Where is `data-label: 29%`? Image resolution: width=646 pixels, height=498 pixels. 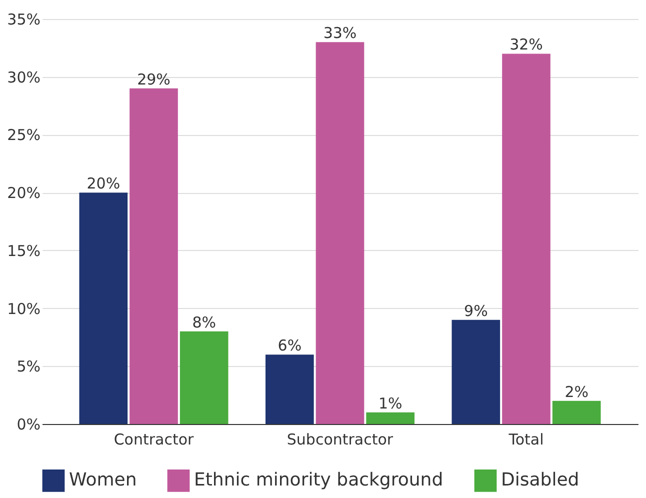
data-label: 29% is located at coordinates (153, 79).